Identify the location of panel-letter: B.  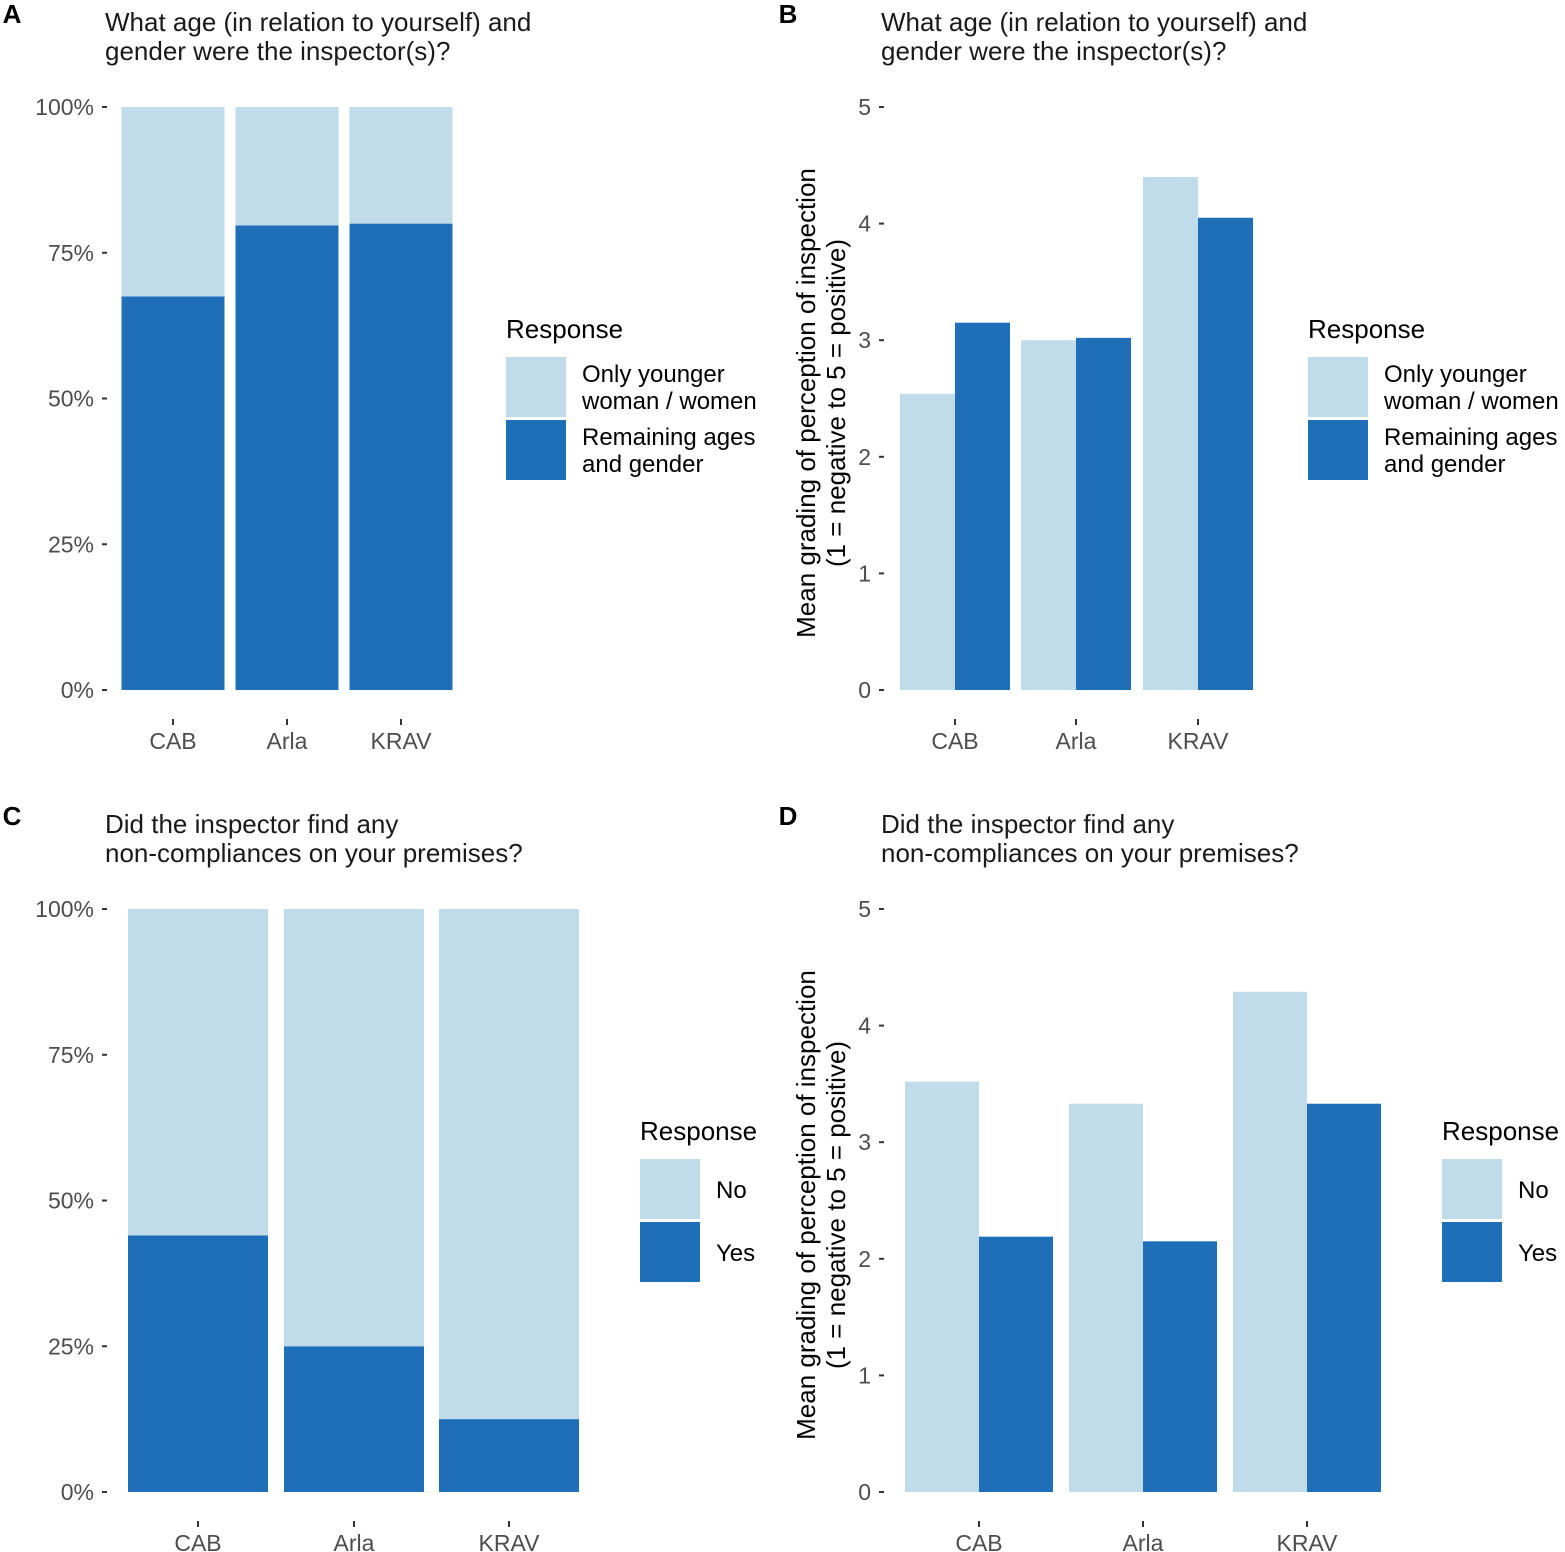
(788, 14).